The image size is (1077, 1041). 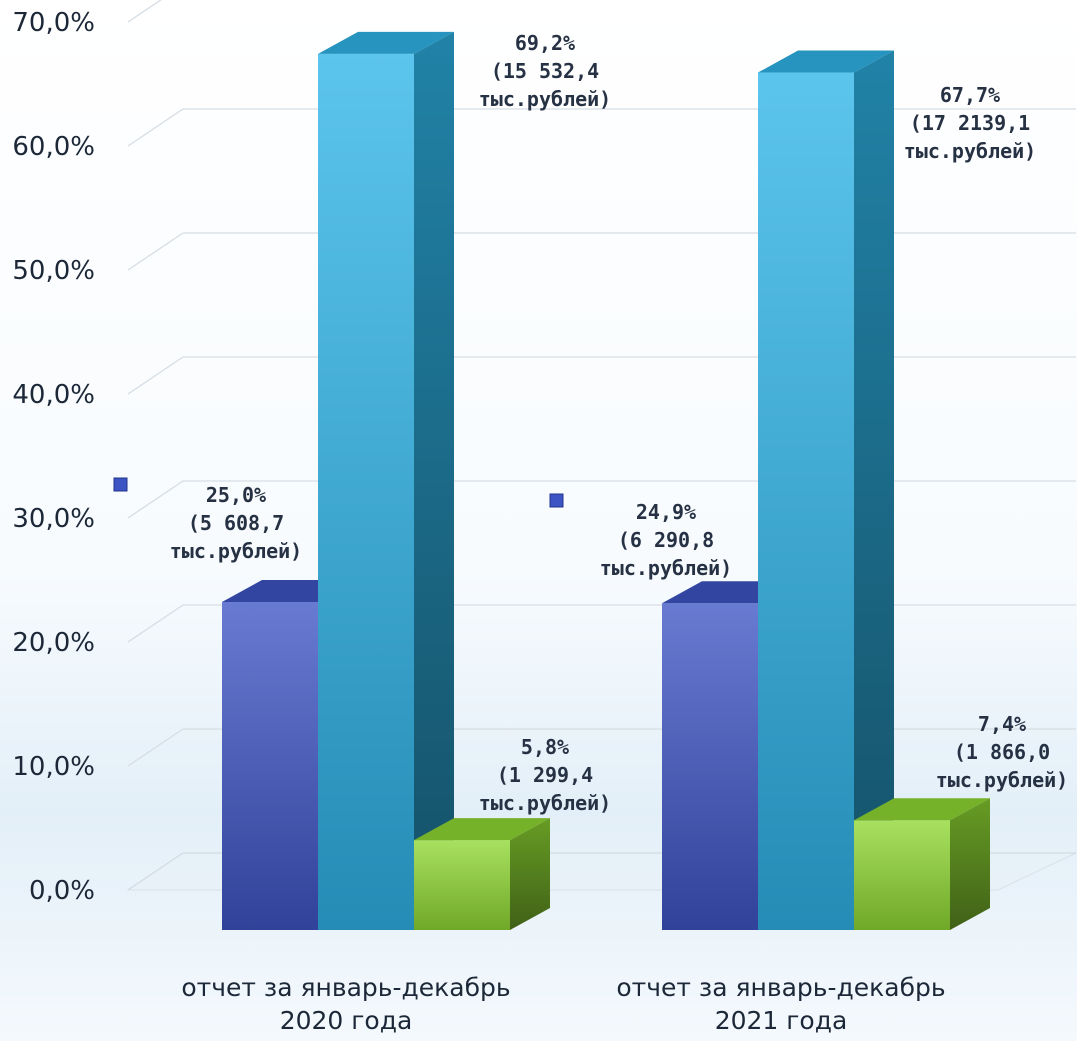 I want to click on data-label: (6 290,8, so click(x=666, y=540).